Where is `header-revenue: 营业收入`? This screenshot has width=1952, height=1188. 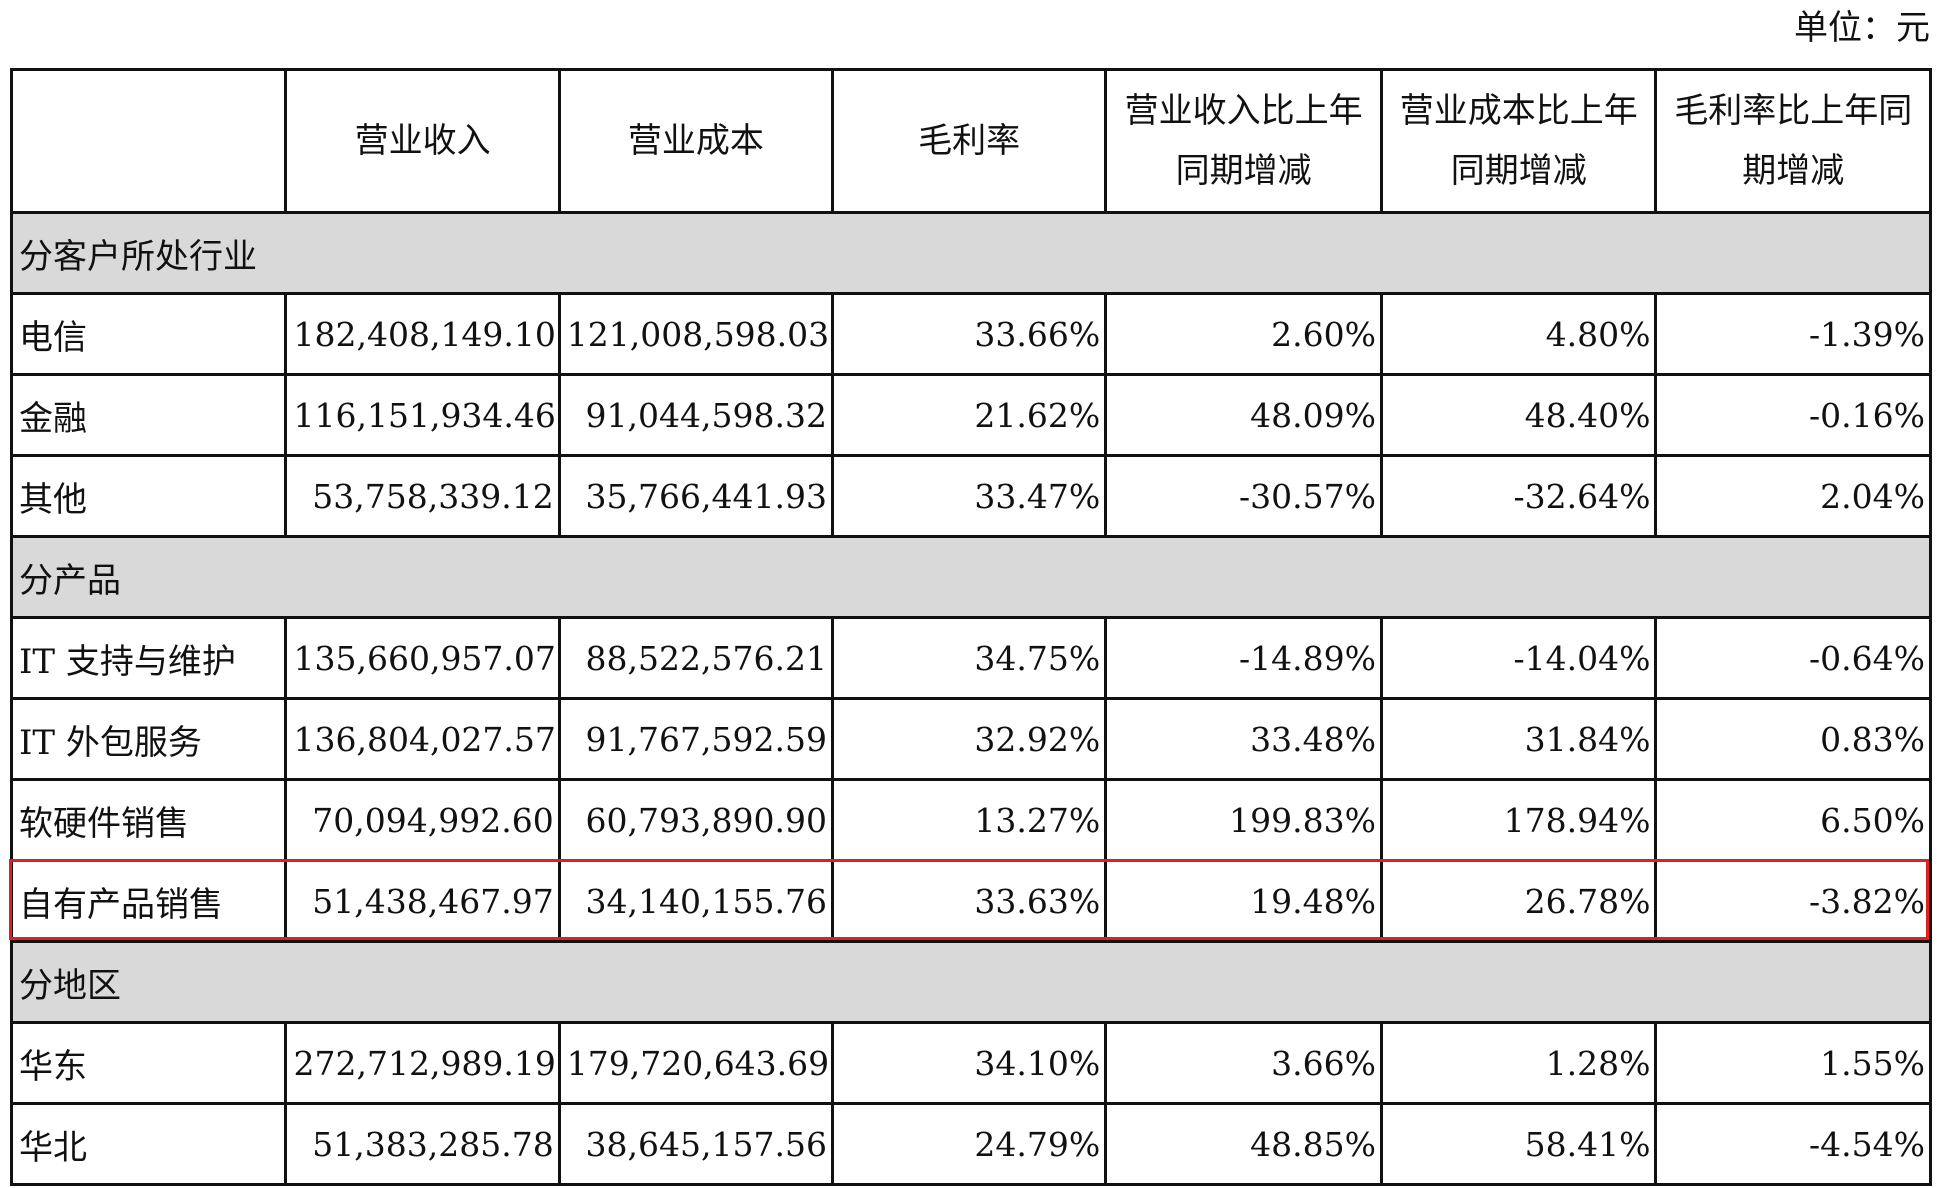 header-revenue: 营业收入 is located at coordinates (422, 141).